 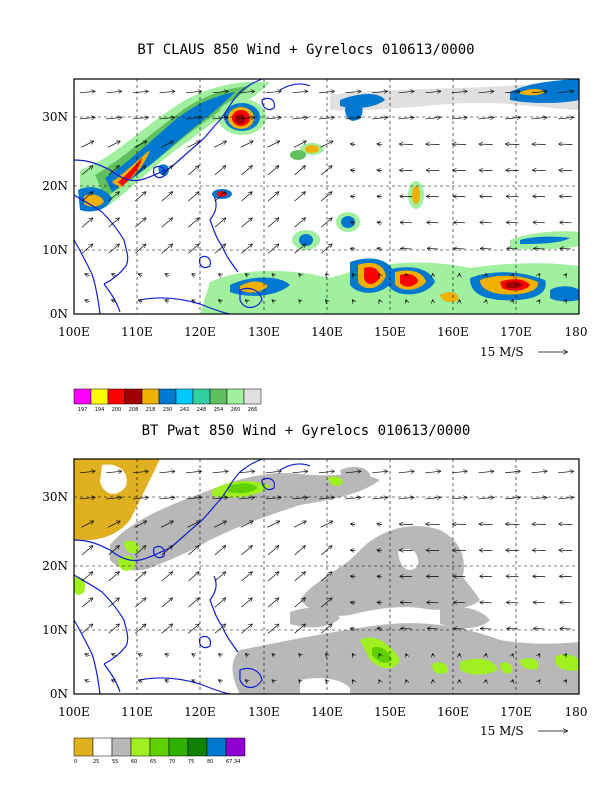 What do you see at coordinates (117, 410) in the screenshot?
I see `legend-label: 200` at bounding box center [117, 410].